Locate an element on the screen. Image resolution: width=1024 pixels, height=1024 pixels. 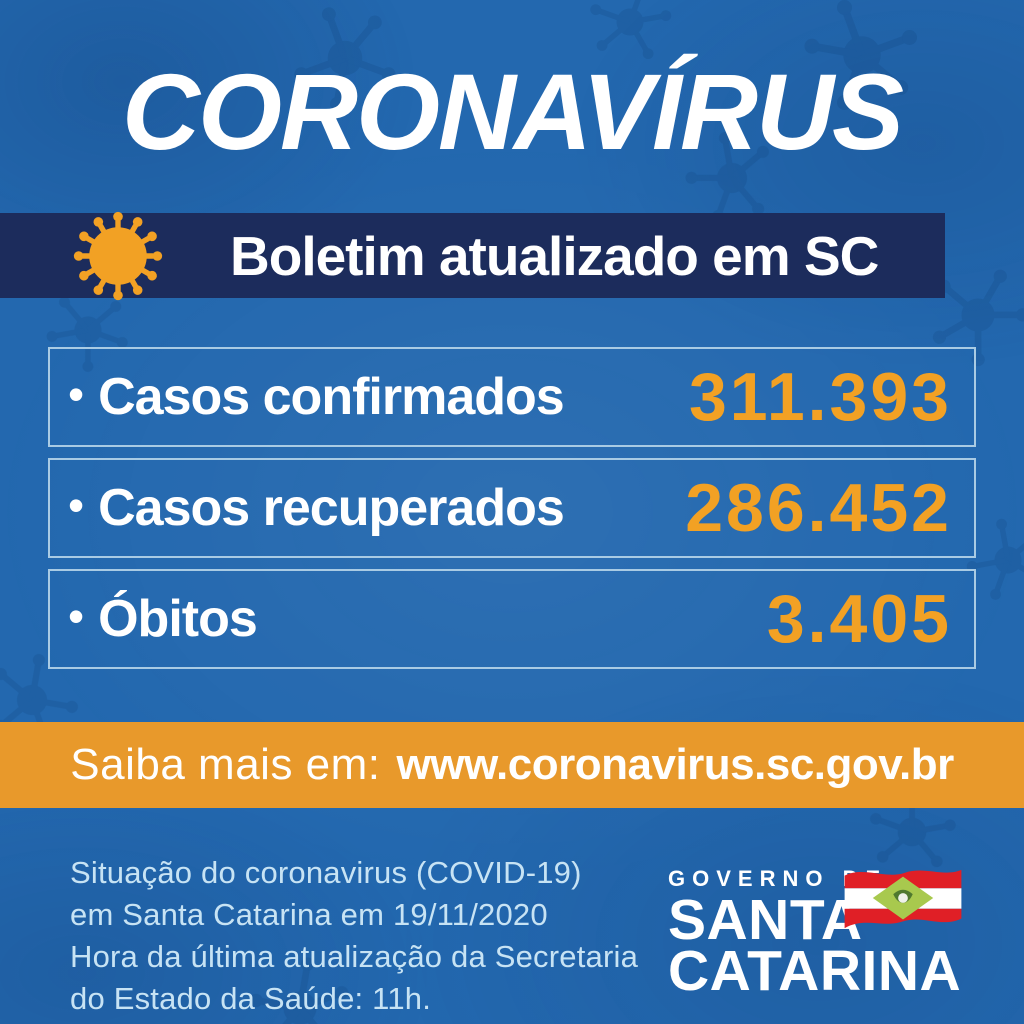
footer-line: Situação do coronavirus (COVID-19) is located at coordinates (326, 872).